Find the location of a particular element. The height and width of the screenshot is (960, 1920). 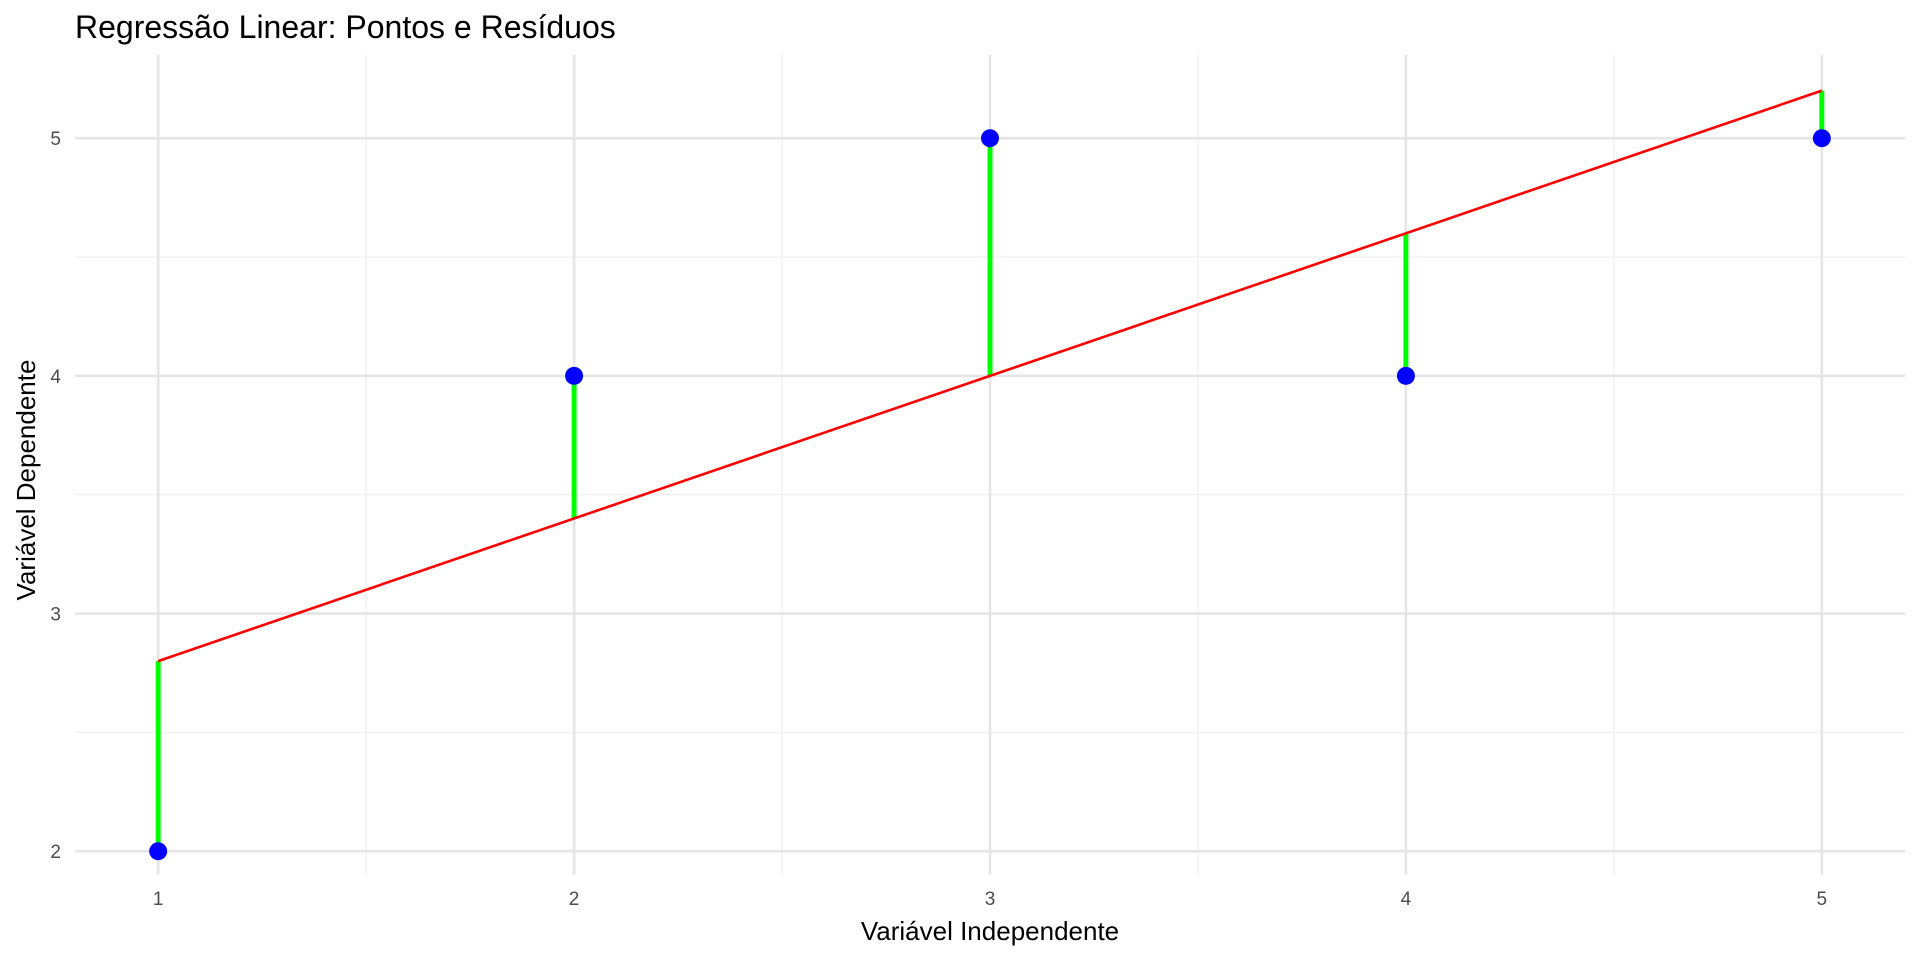

chart-title: Regressão Linear: Pontos e Resíduos is located at coordinates (345, 27).